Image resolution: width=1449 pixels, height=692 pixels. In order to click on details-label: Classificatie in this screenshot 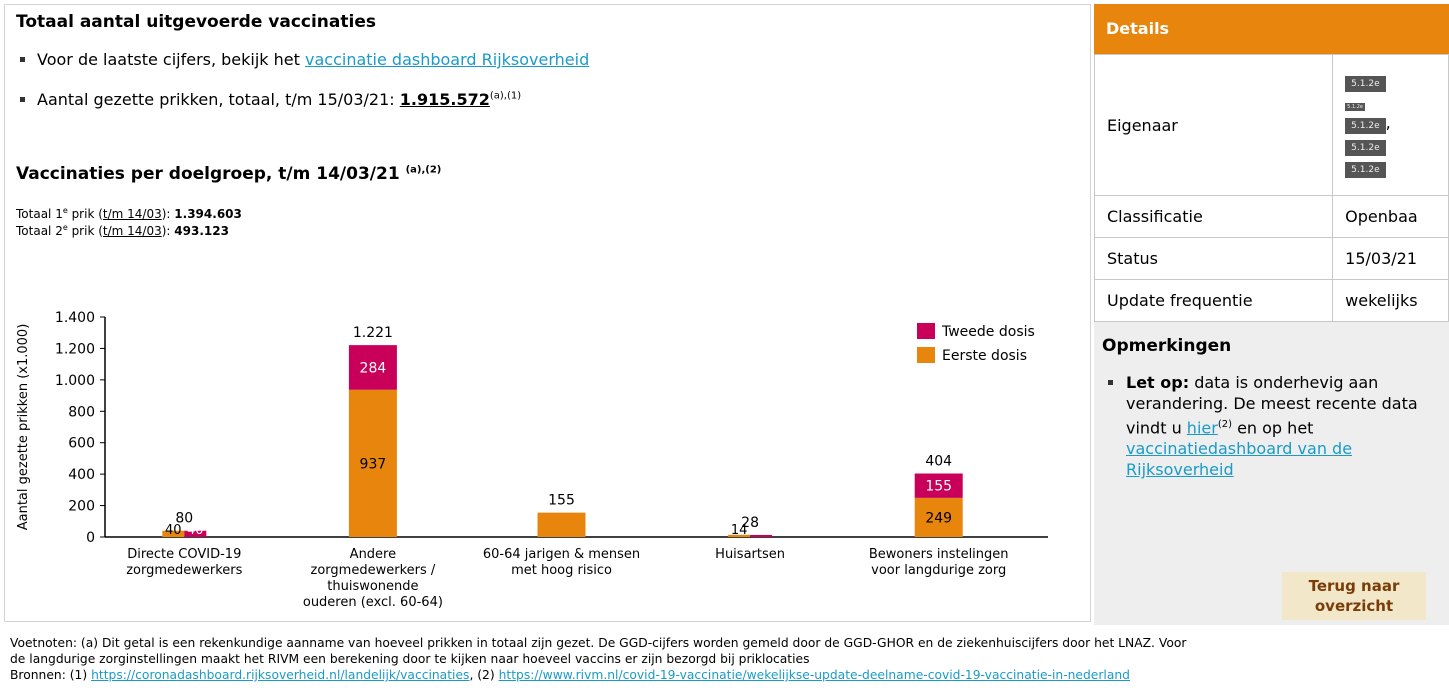, I will do `click(1213, 216)`.